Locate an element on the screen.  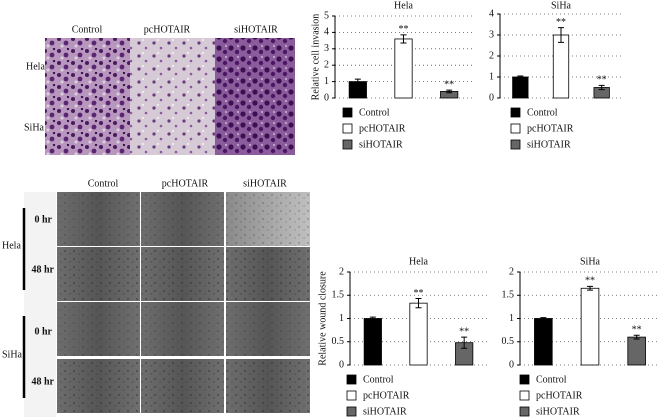
y-tick-label: 5 is located at coordinates (326, 15).